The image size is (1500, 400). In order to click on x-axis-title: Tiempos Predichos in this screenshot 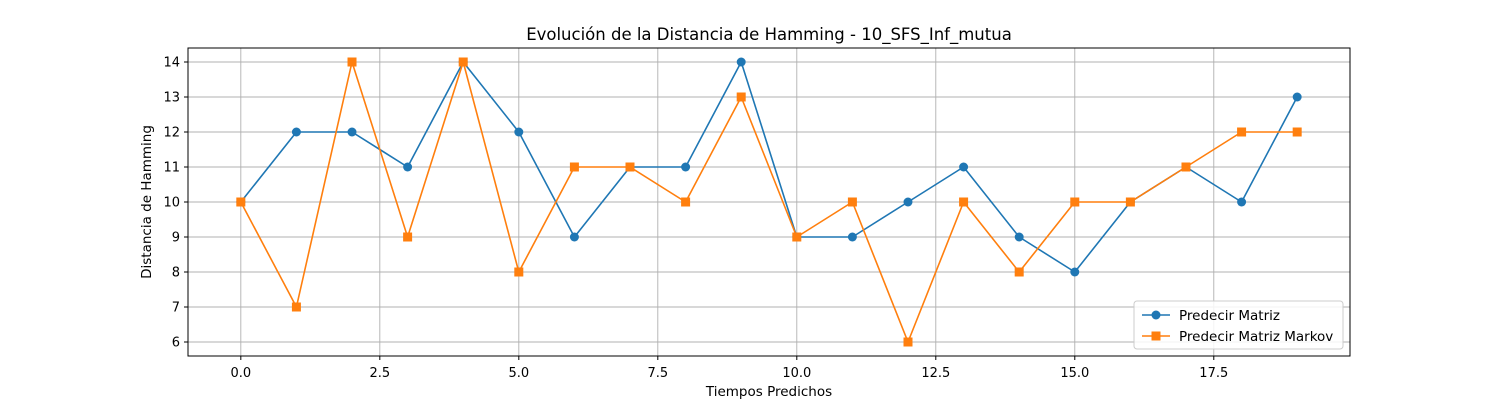, I will do `click(768, 392)`.